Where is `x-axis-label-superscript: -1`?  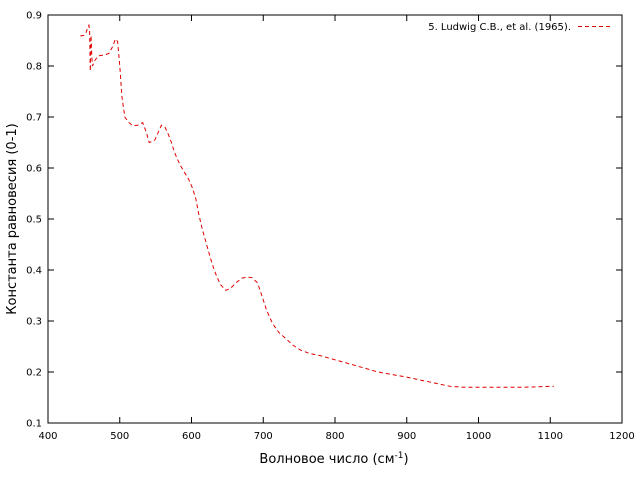 x-axis-label-superscript: -1 is located at coordinates (399, 456).